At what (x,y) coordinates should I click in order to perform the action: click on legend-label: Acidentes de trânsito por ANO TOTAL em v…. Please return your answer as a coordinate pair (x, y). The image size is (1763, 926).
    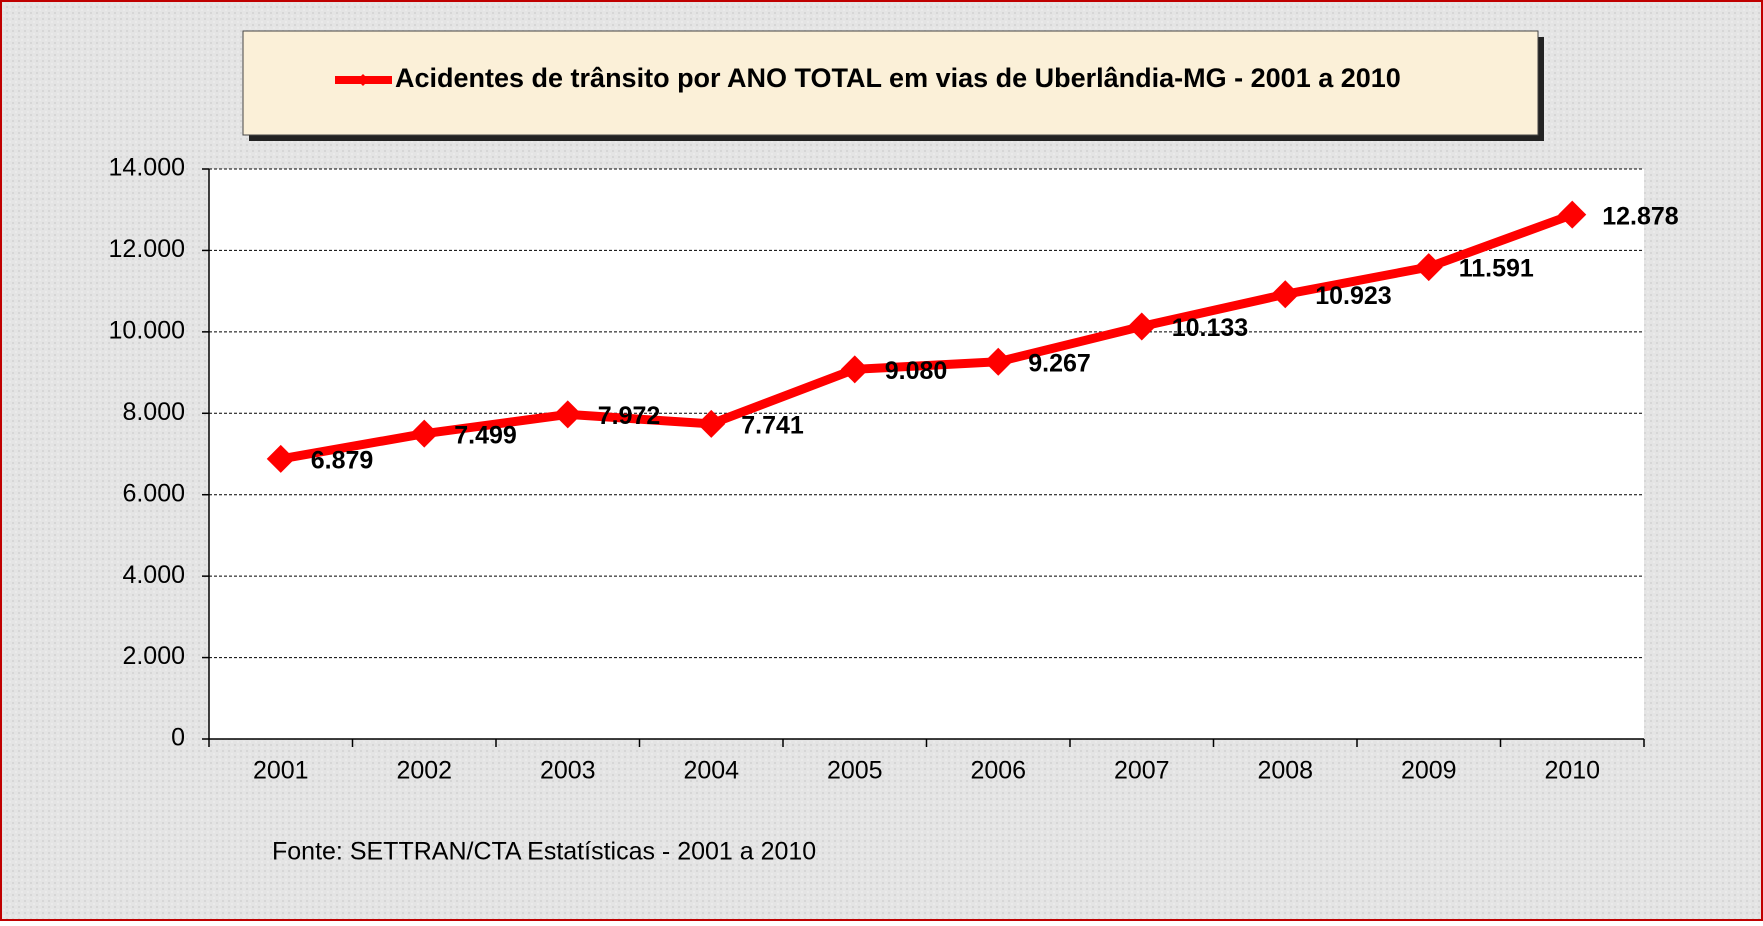
    Looking at the image, I should click on (898, 78).